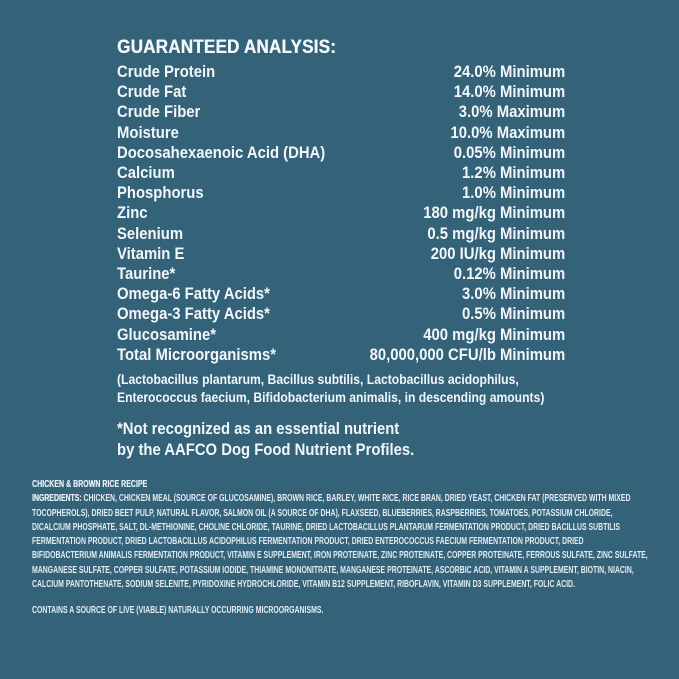 Image resolution: width=679 pixels, height=679 pixels. Describe the element at coordinates (193, 314) in the screenshot. I see `nutrient-name: Omega-3 Fatty Acids*` at that location.